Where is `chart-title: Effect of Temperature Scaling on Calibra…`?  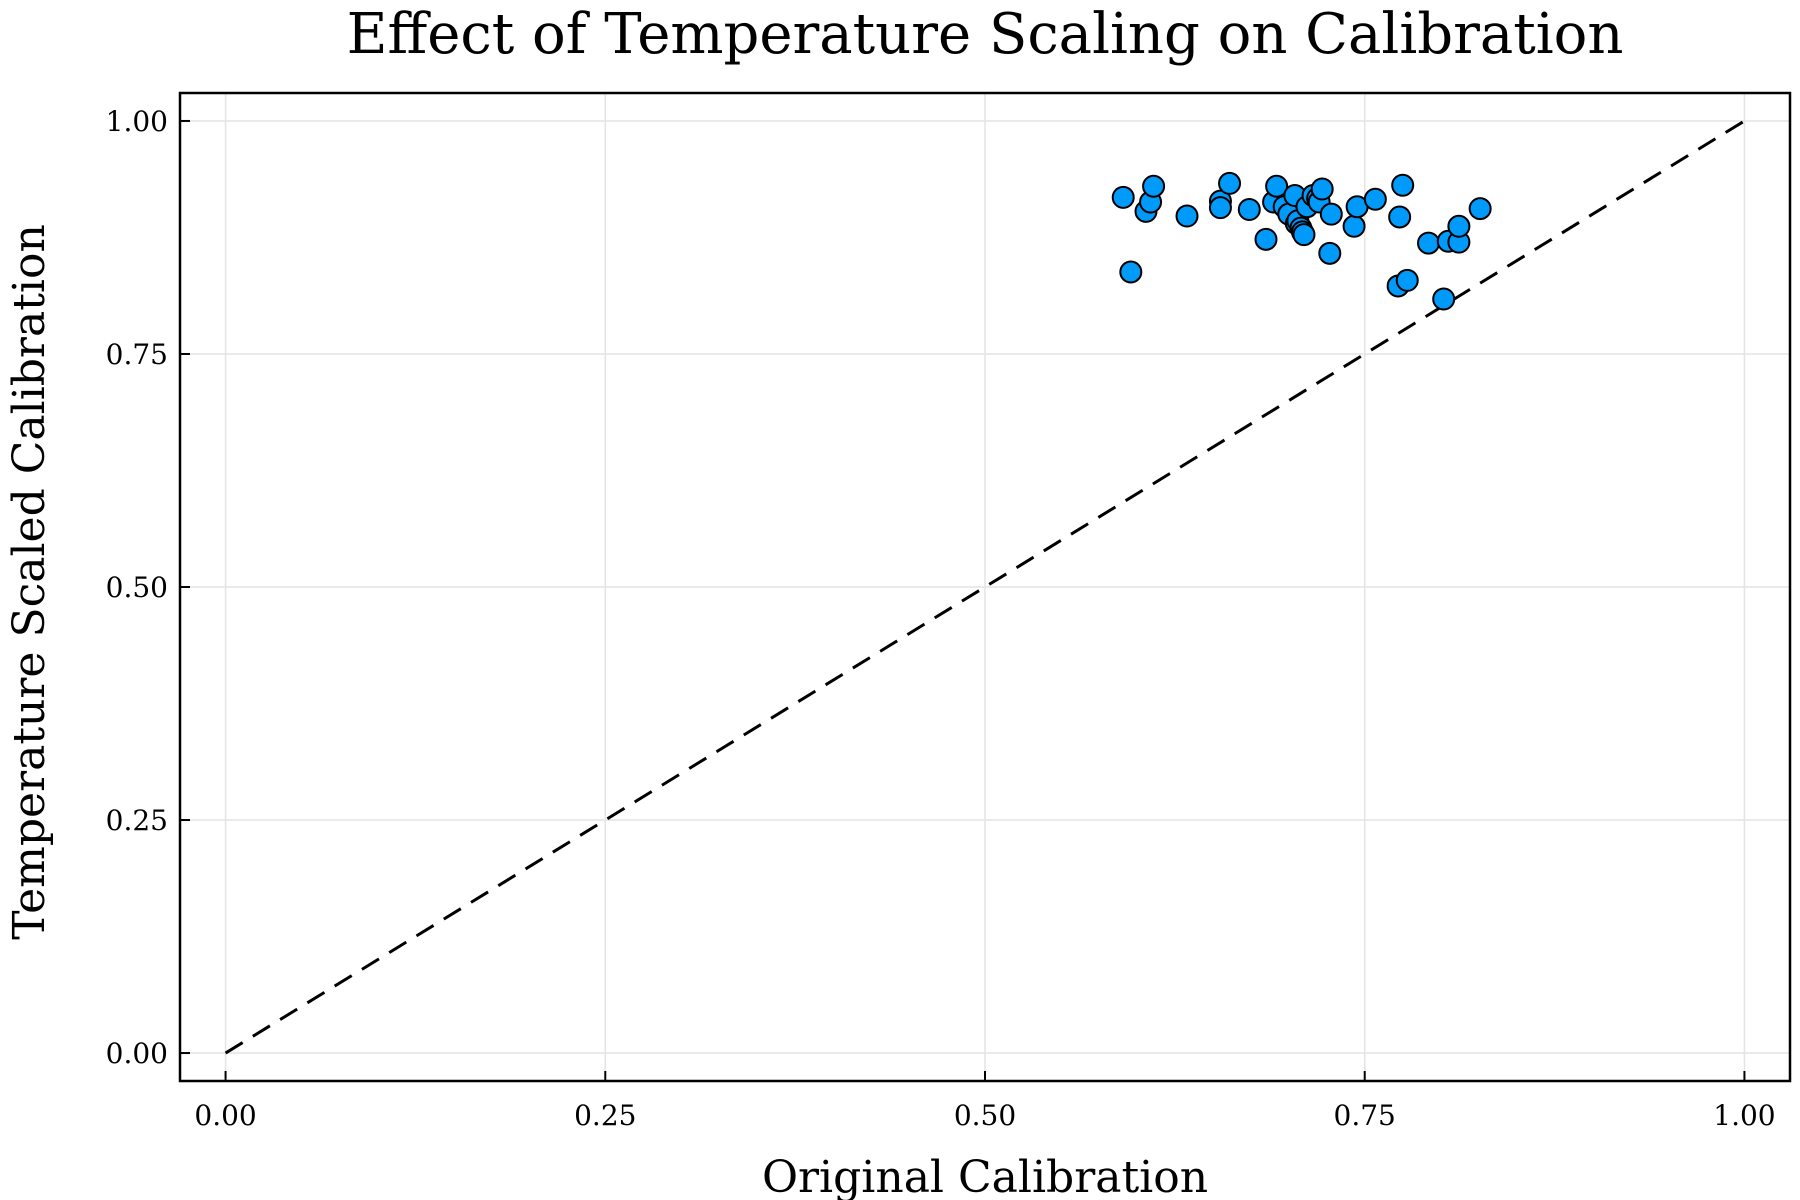
chart-title: Effect of Temperature Scaling on Calibra… is located at coordinates (985, 34).